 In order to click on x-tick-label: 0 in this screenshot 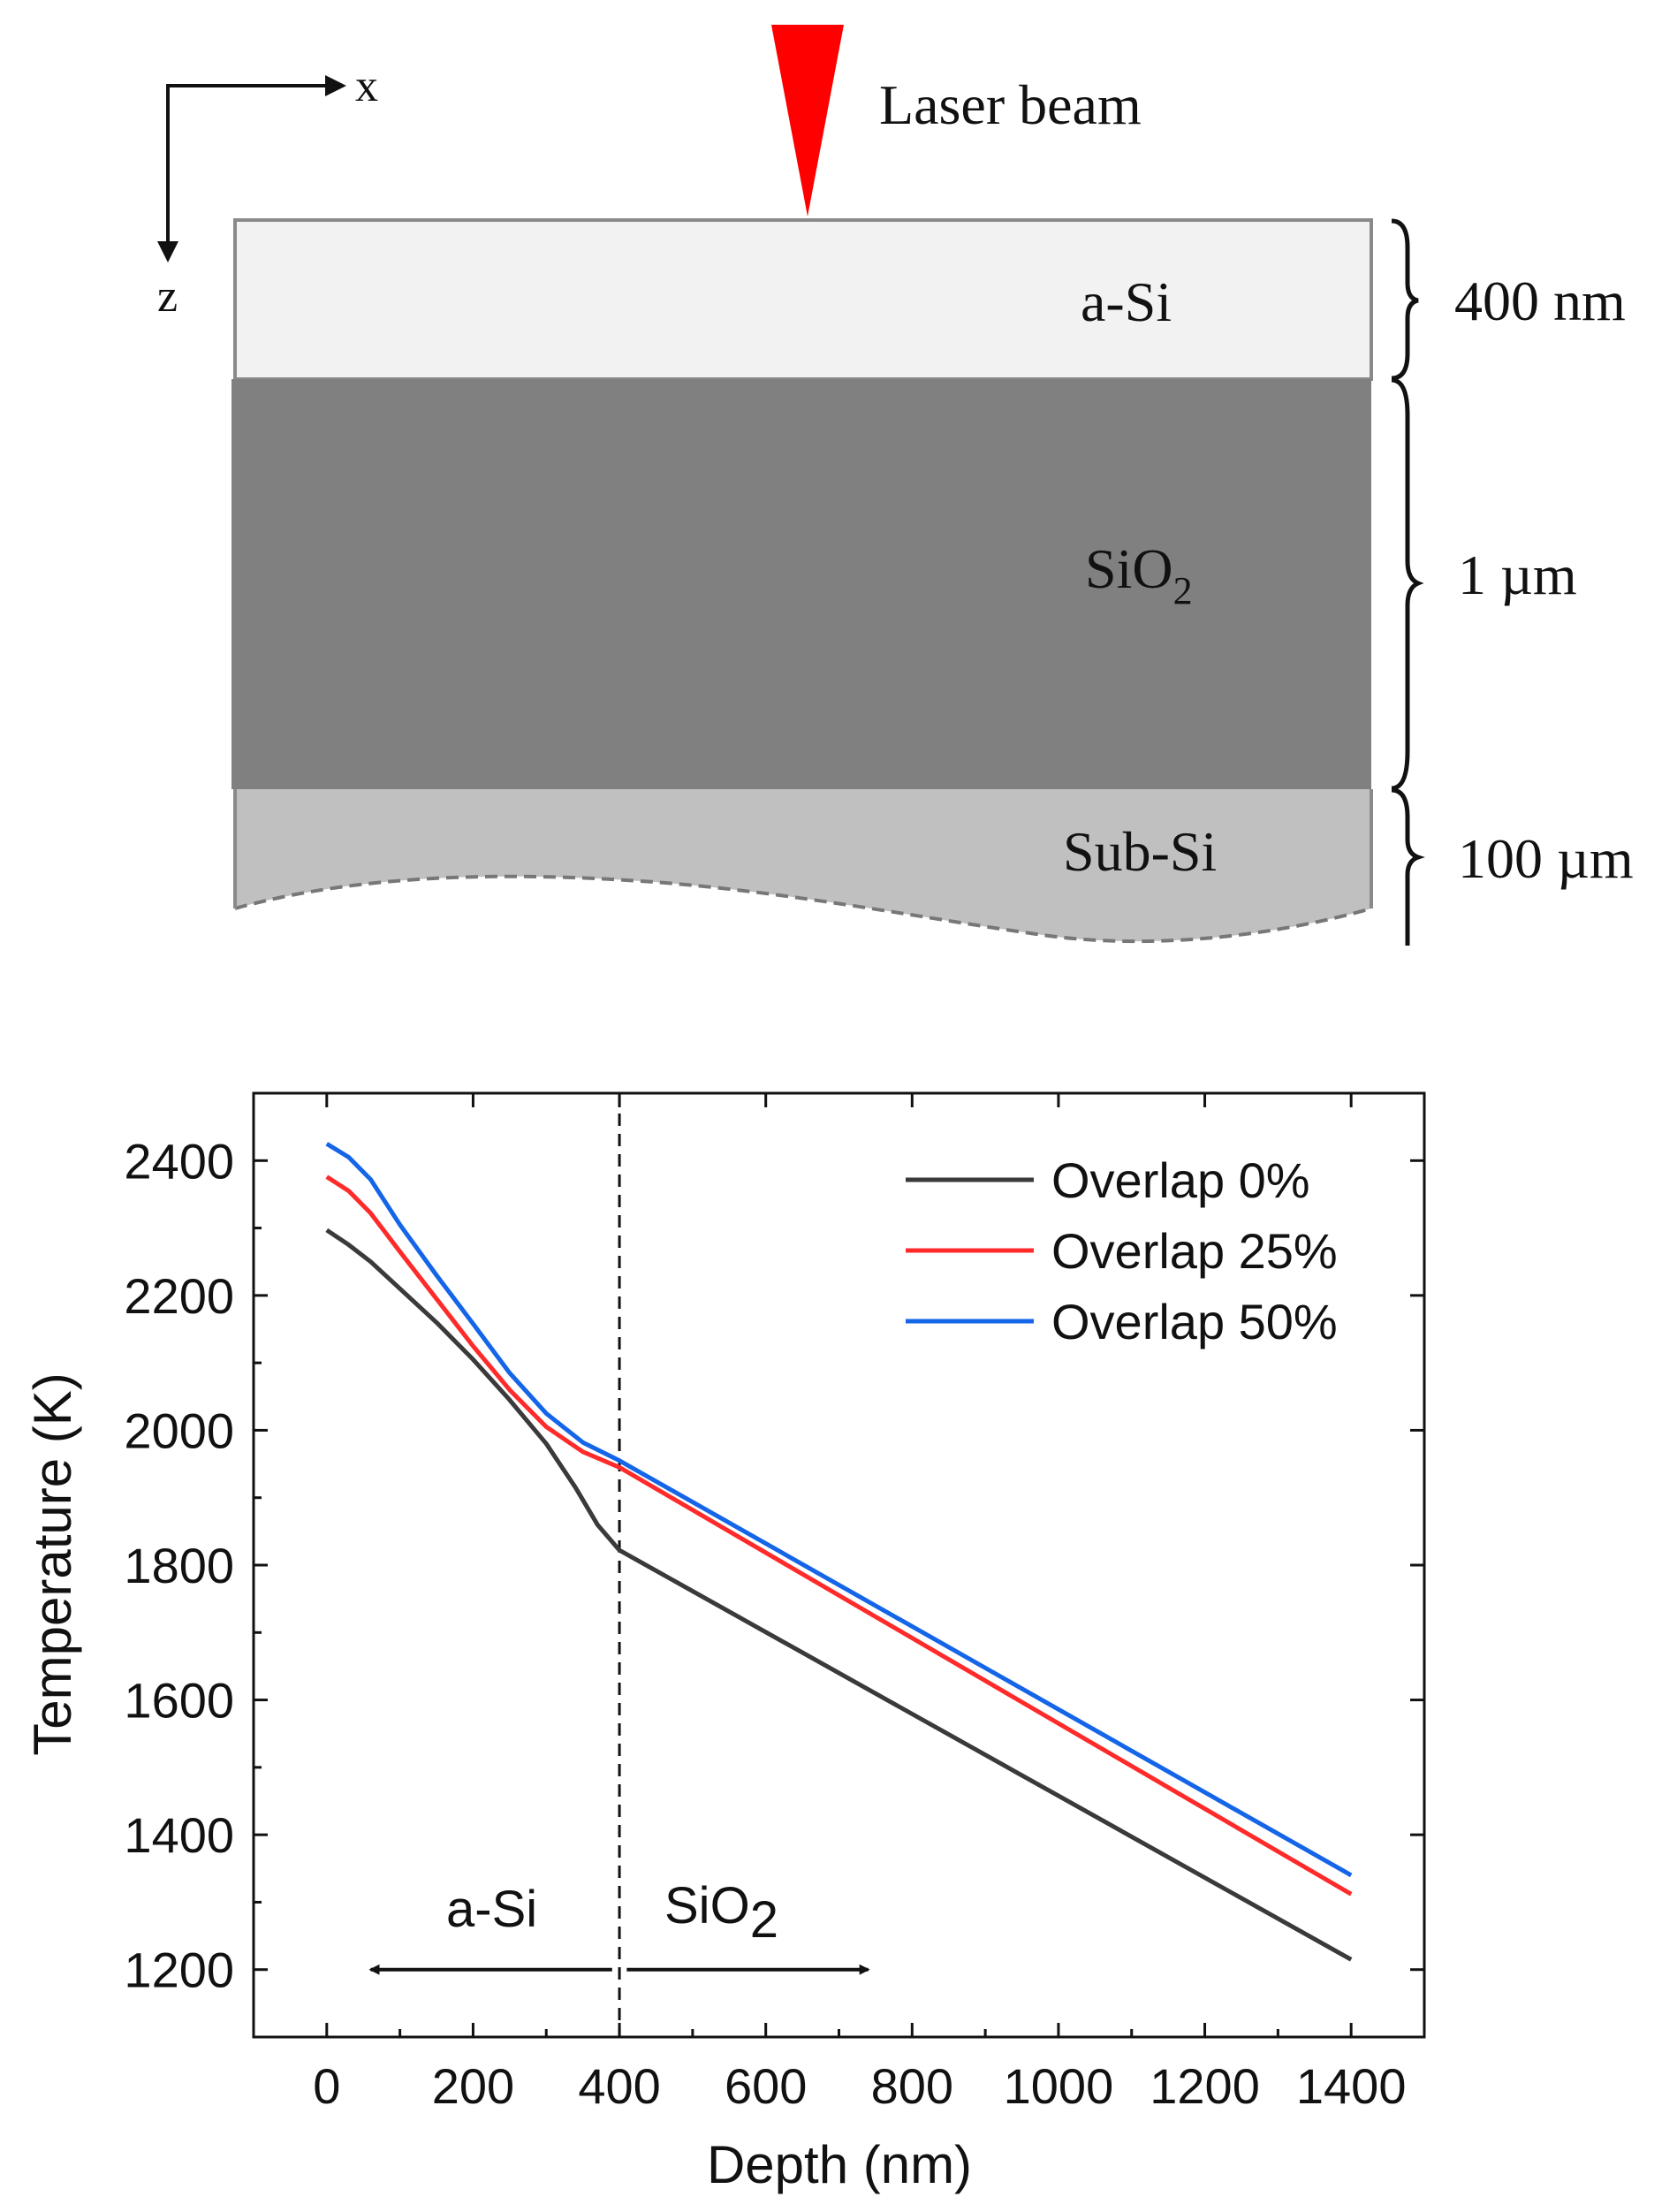, I will do `click(326, 2086)`.